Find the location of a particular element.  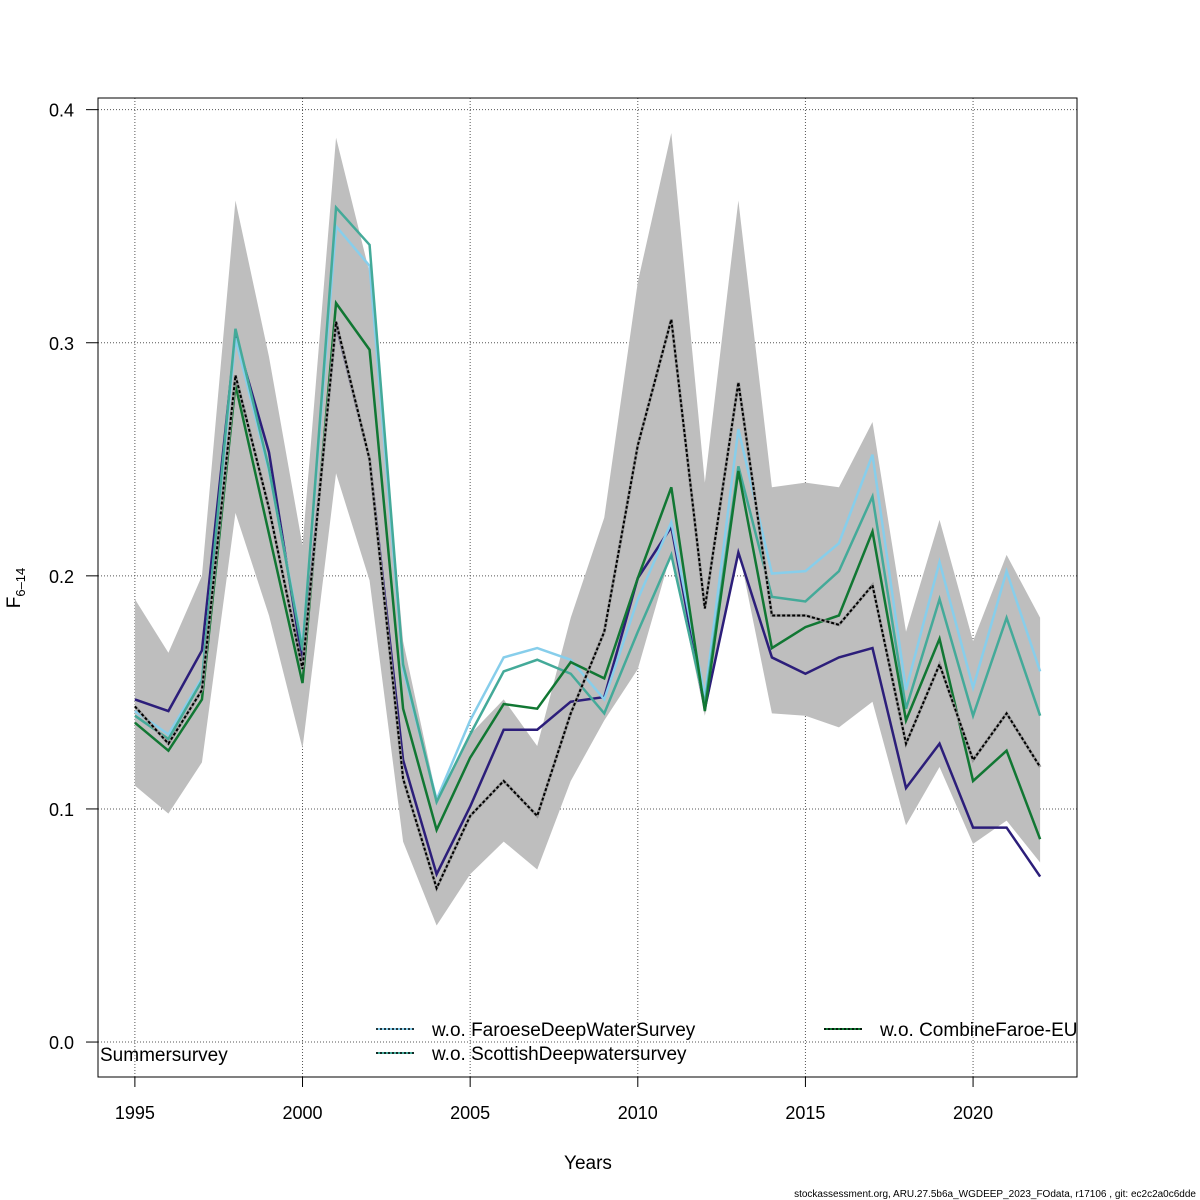

legend-label-combine: w.o. CombineFaroe-EU is located at coordinates (978, 1030).